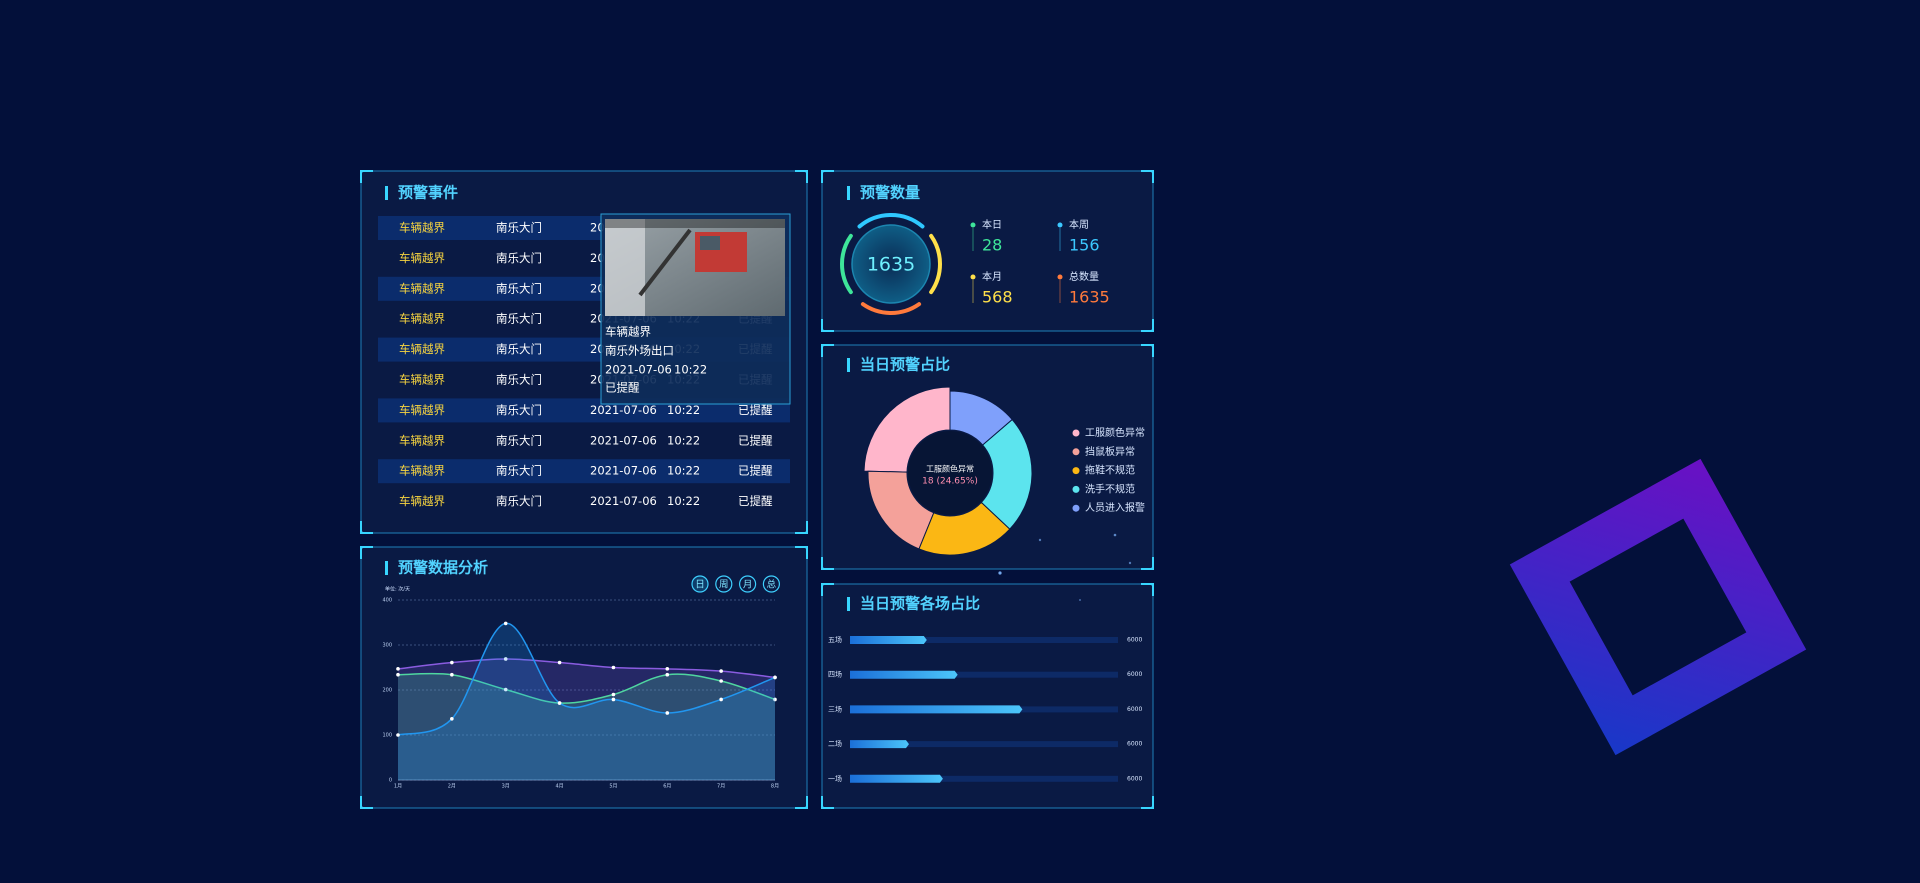  I want to click on period-button-label: 日, so click(700, 585).